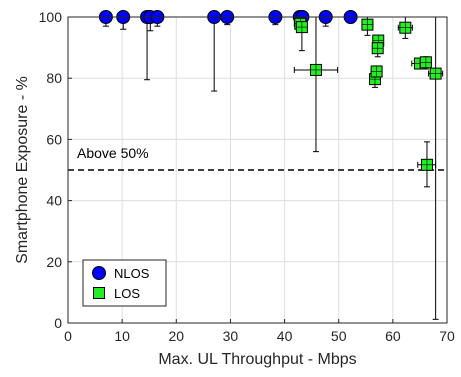  I want to click on y-tick-label: 80, so click(54, 78).